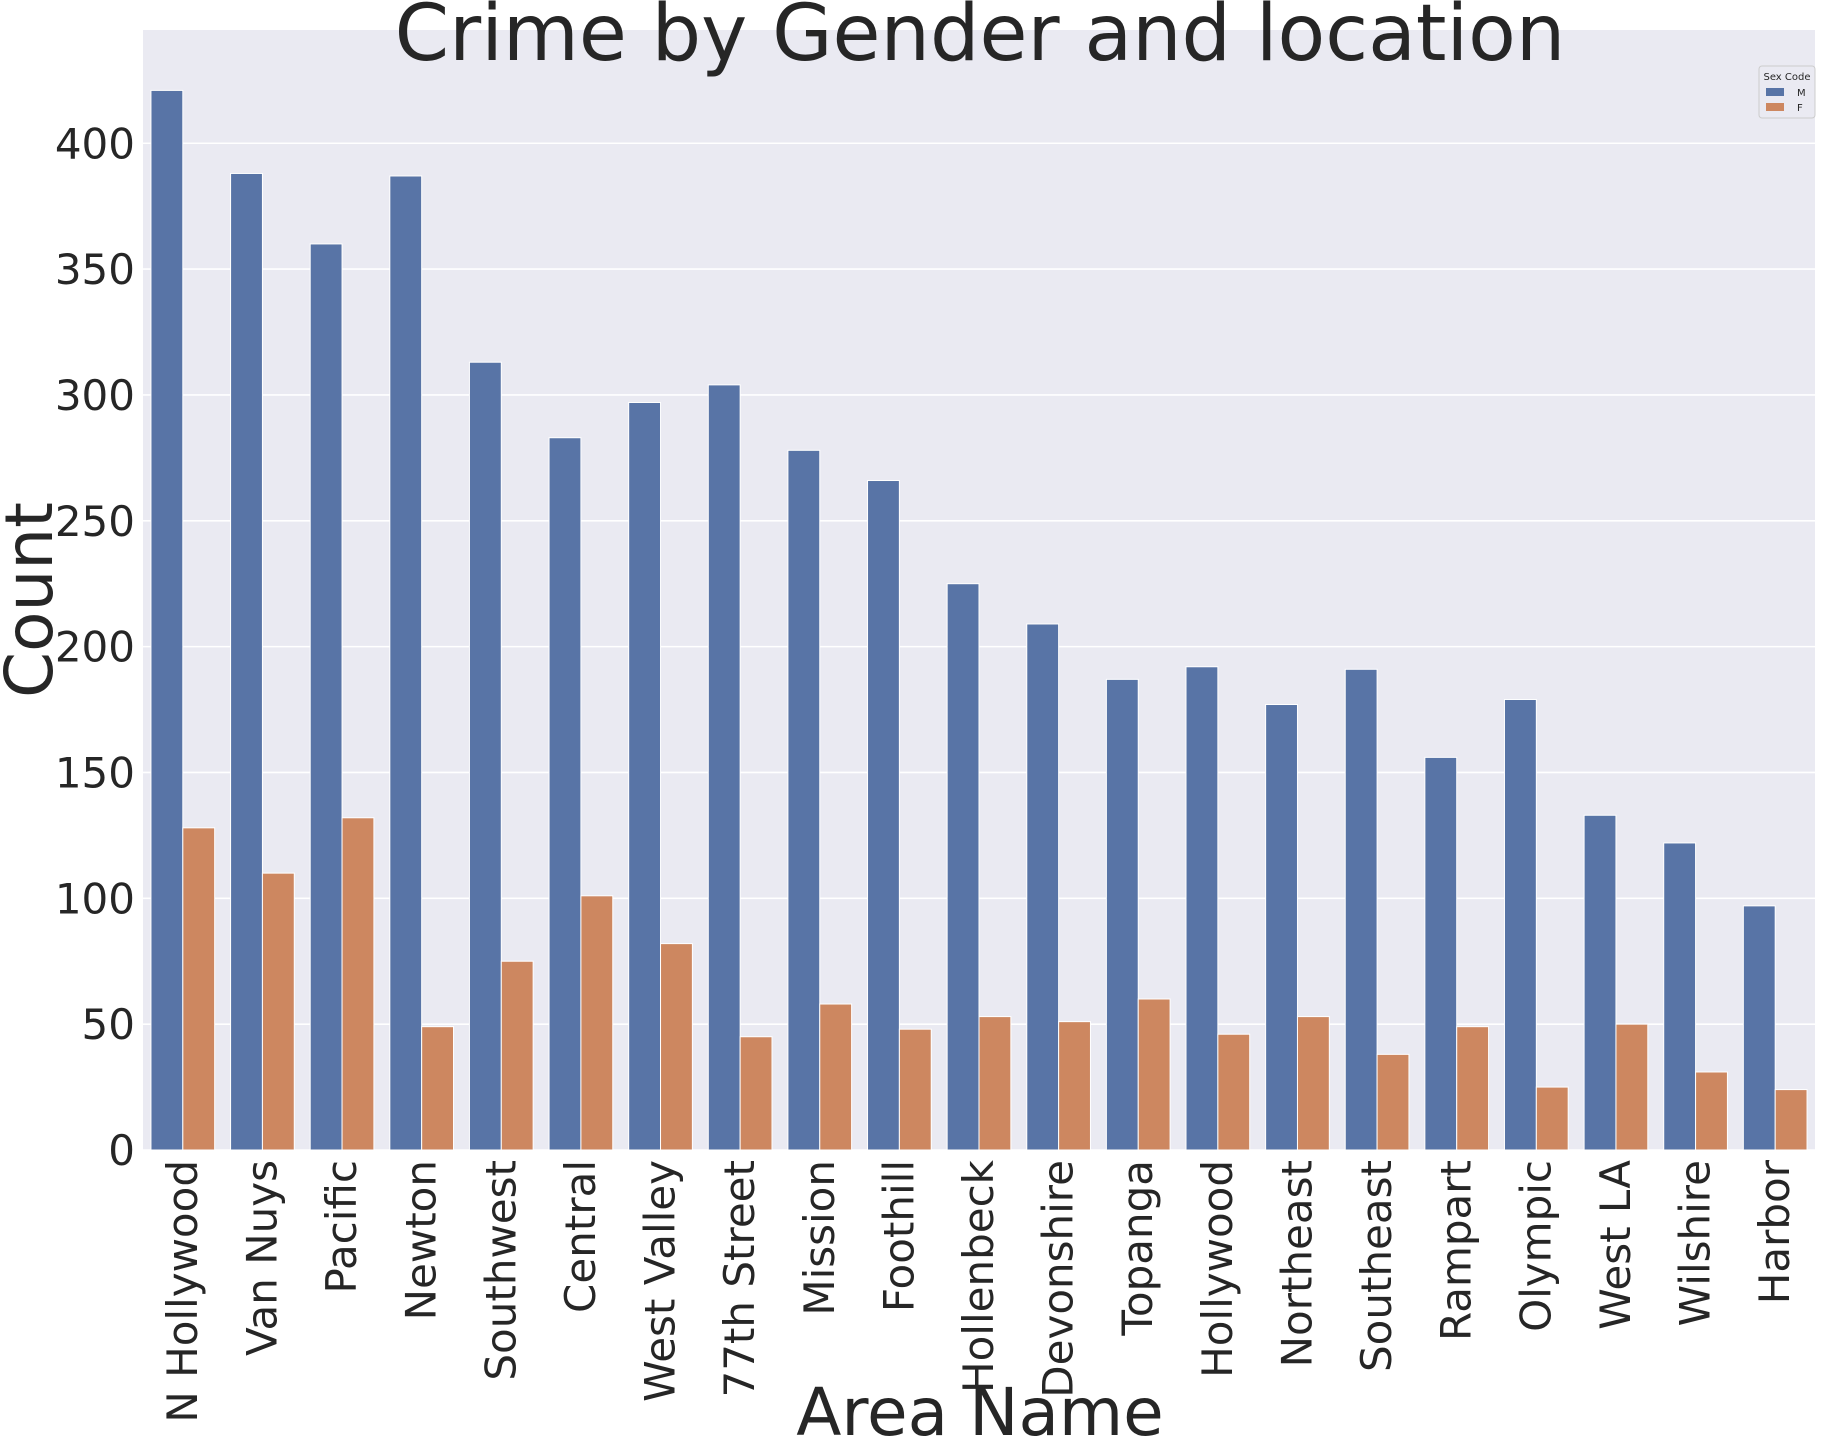 The width and height of the screenshot is (1823, 1451). I want to click on x-tick-label: Newton, so click(421, 1240).